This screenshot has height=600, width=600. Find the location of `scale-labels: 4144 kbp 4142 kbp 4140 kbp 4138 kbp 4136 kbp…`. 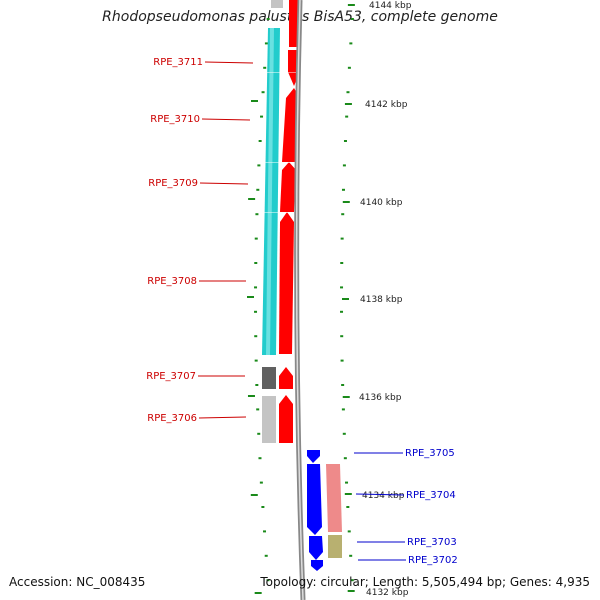

scale-labels: 4144 kbp 4142 kbp 4140 kbp 4138 kbp 4136 kbp… is located at coordinates (385, 299).